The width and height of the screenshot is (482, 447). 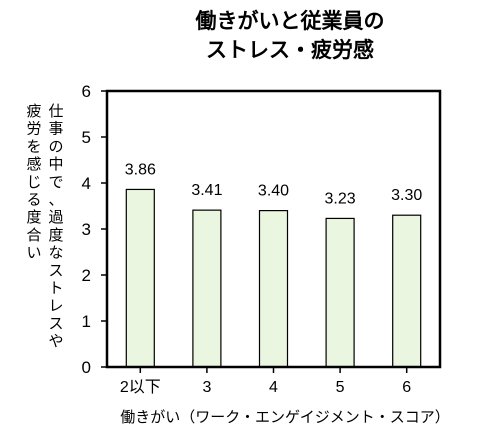 I want to click on chart-title: 働きがいと従業員の ストレス・疲労感, so click(x=290, y=35).